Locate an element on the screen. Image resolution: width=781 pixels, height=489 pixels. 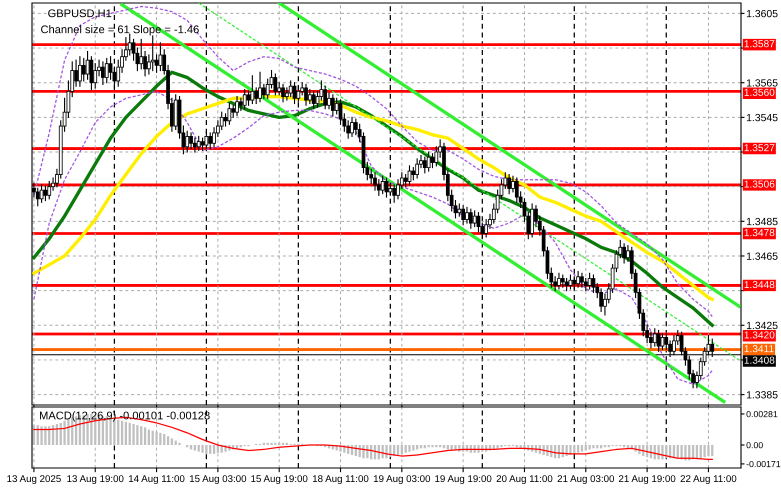
x-tick-label: 13 Aug 2025 is located at coordinates (34, 479).